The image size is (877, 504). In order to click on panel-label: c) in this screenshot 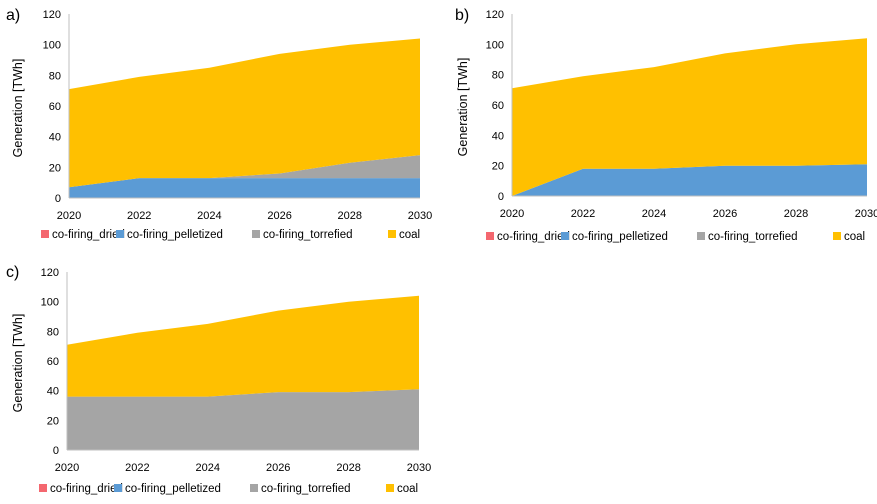, I will do `click(12, 272)`.